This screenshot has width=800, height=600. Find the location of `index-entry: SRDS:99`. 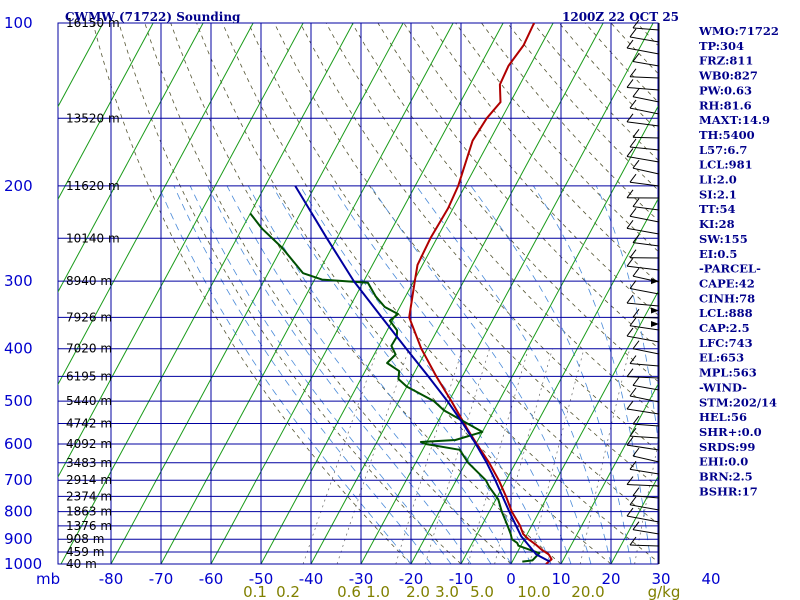

index-entry: SRDS:99 is located at coordinates (727, 447).